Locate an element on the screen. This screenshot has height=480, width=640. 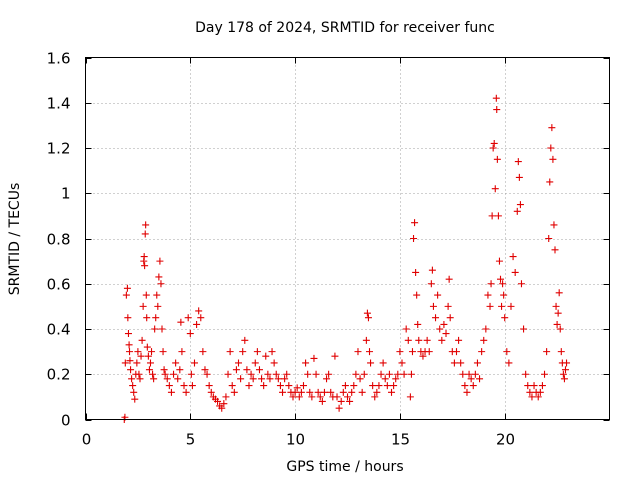
x-tick-label: 0 is located at coordinates (87, 440).